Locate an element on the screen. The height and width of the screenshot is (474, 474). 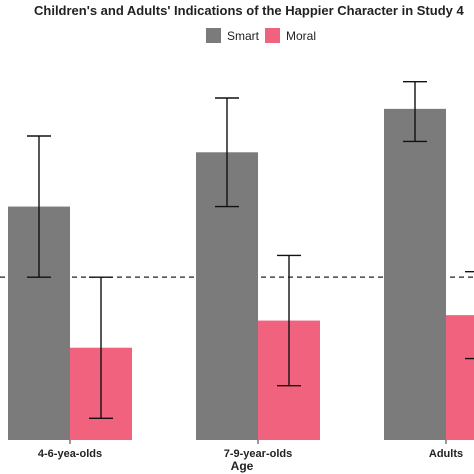
x-tick-label-1: 4-6-yea-olds is located at coordinates (70, 454).